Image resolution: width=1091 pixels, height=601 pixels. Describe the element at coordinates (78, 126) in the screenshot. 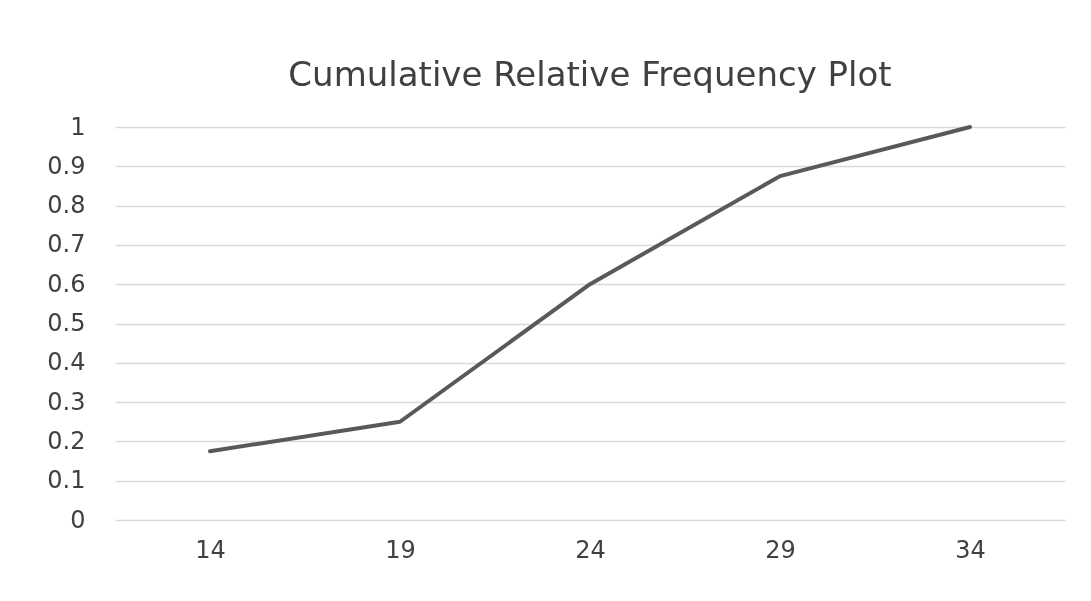

I see `y-tick-label: 1` at that location.